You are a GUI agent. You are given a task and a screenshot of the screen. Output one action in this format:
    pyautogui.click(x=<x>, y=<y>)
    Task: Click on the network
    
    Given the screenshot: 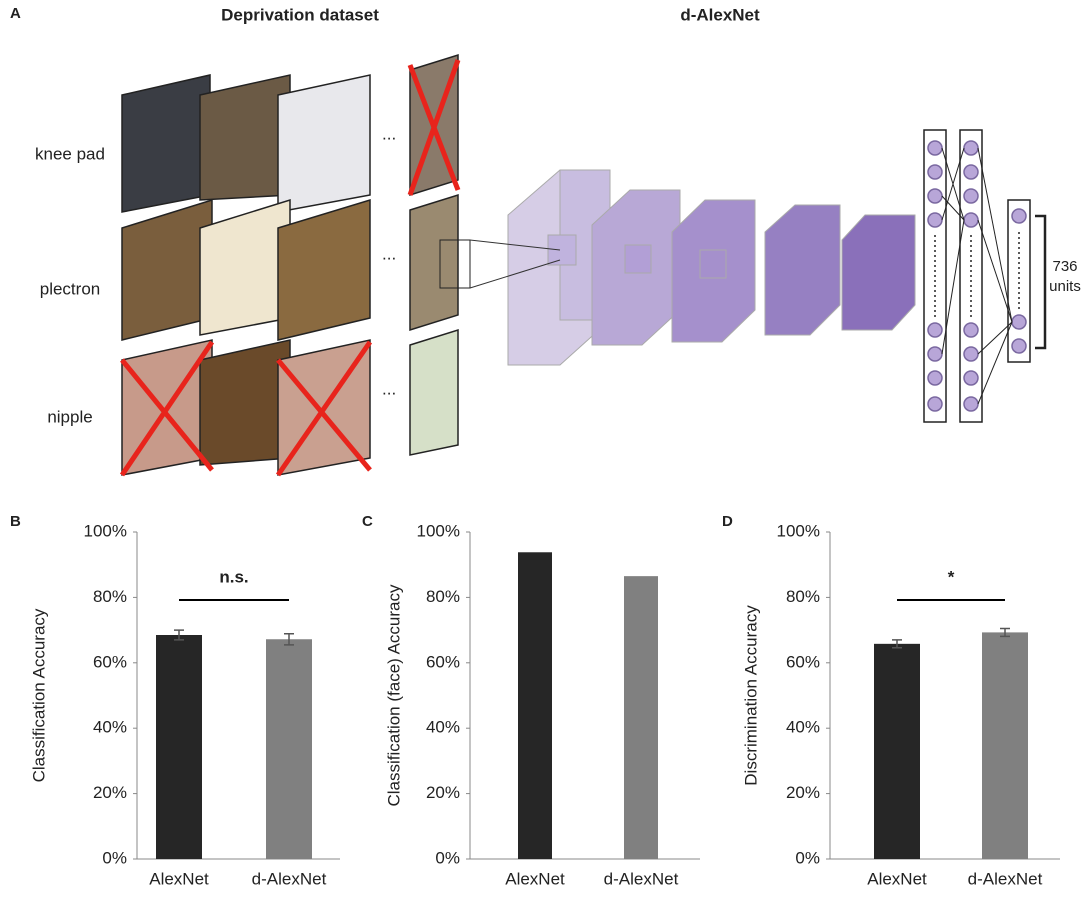 What is the action you would take?
    pyautogui.click(x=677, y=267)
    